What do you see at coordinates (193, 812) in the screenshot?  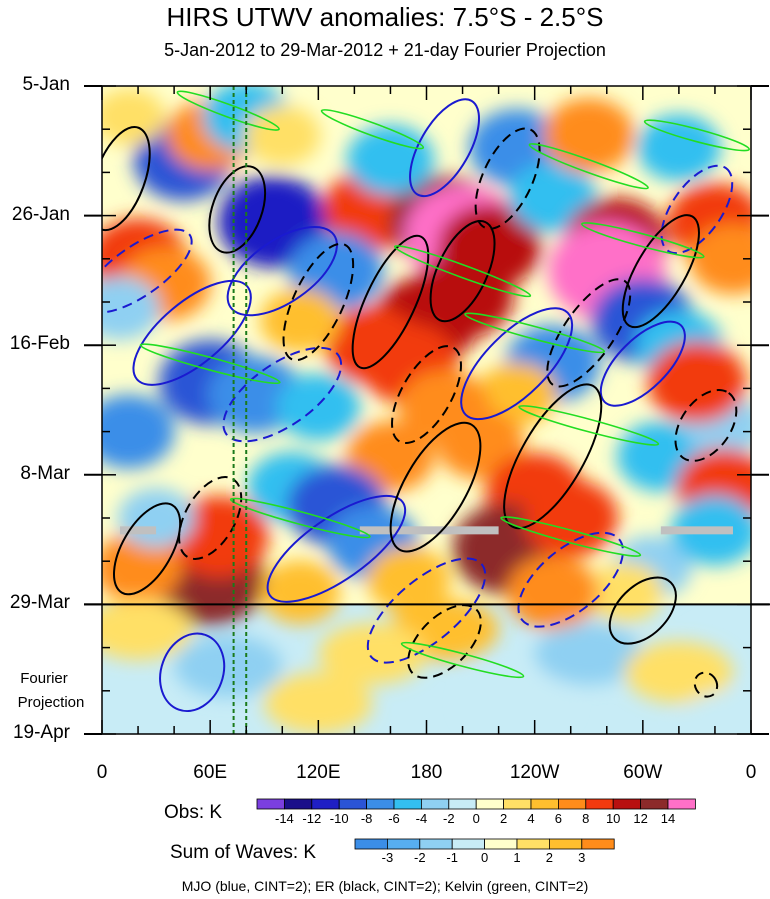 I see `obs-colorbar-label: Obs: K` at bounding box center [193, 812].